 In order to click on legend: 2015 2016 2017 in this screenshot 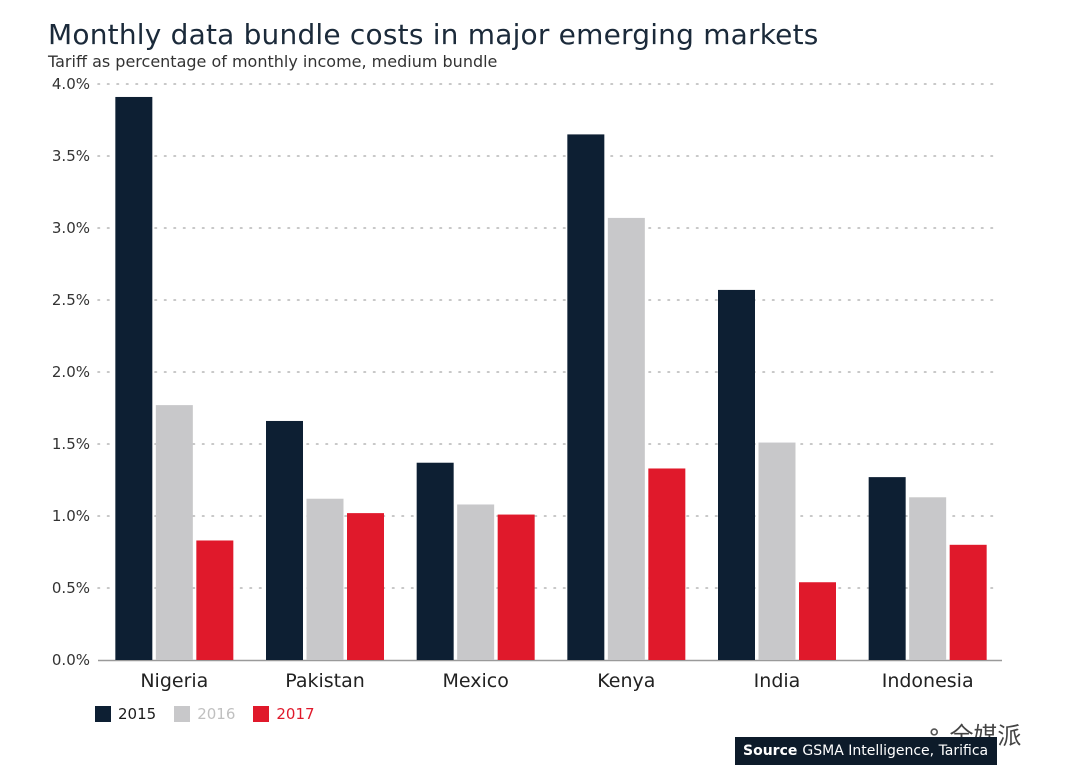, I will do `click(205, 714)`.